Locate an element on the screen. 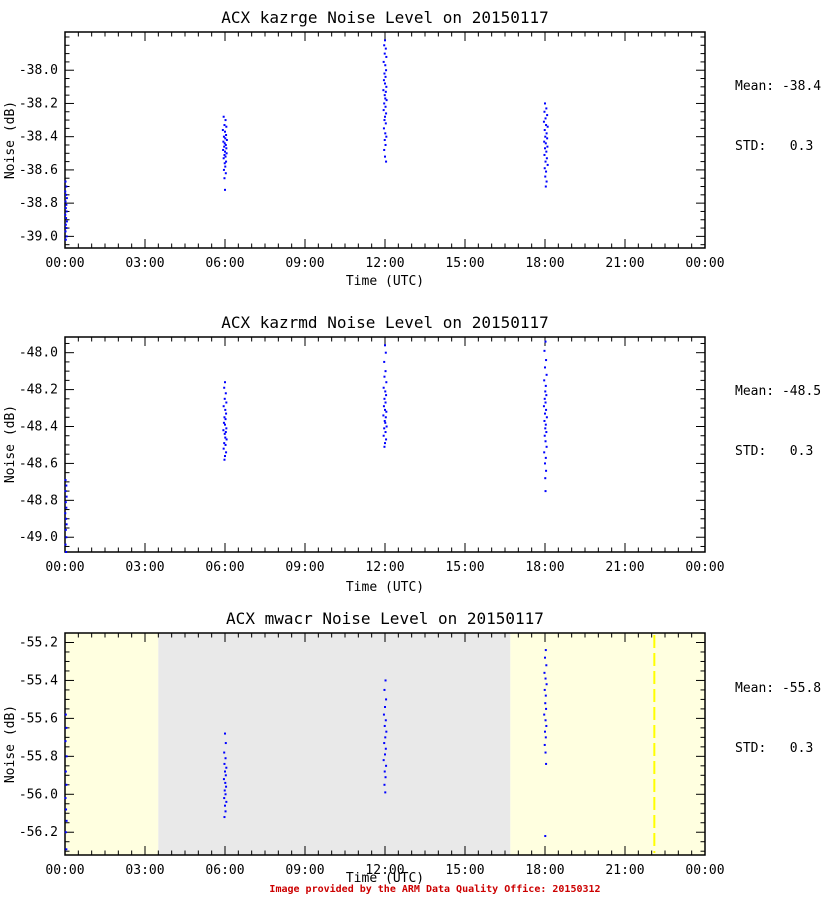 The width and height of the screenshot is (840, 900). y-tick-label: -48.8 is located at coordinates (38, 500).